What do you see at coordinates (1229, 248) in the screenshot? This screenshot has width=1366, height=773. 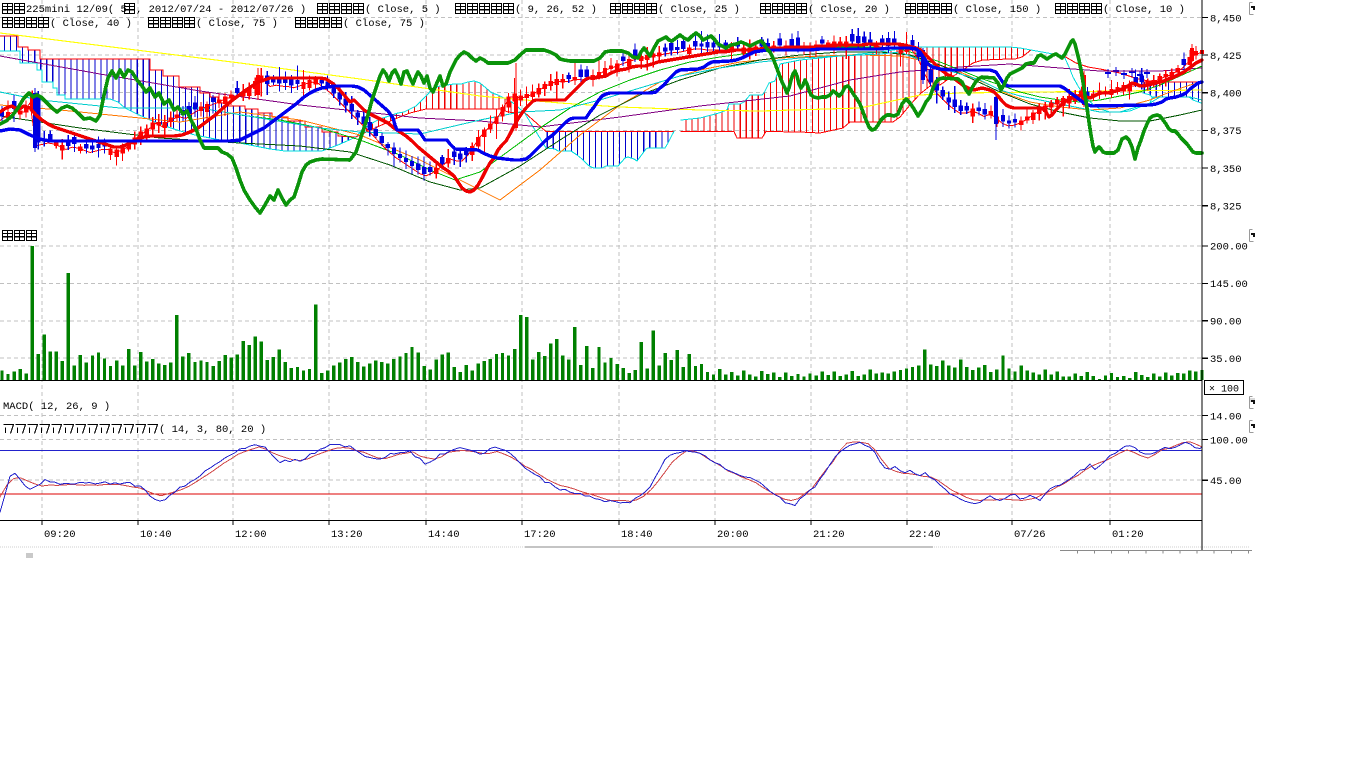 I see `svg-text: 200.00` at bounding box center [1229, 248].